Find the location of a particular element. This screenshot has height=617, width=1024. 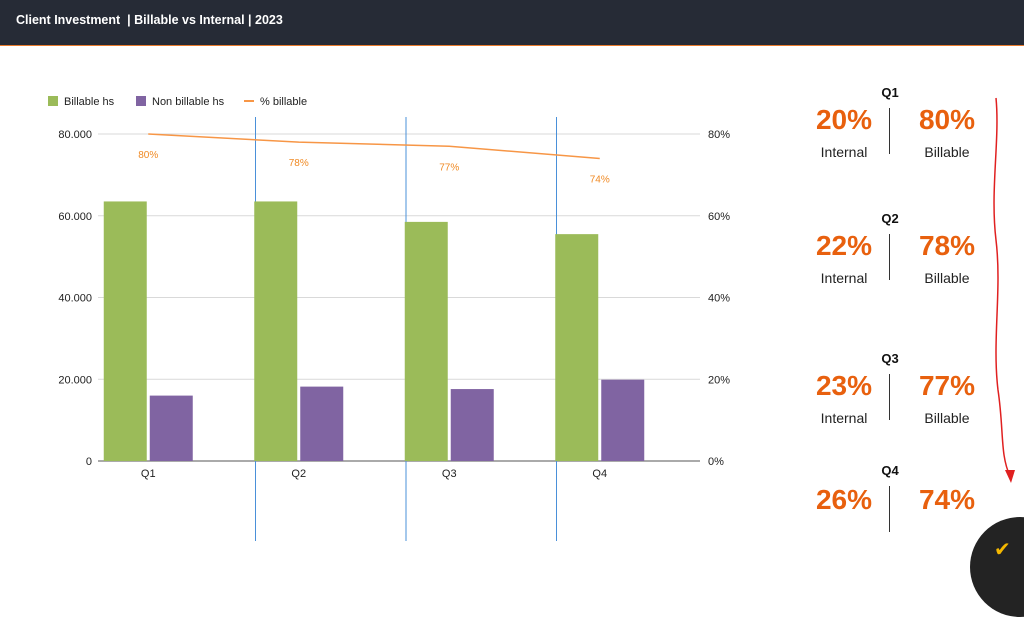

y2-tick-label: 0% is located at coordinates (716, 462).